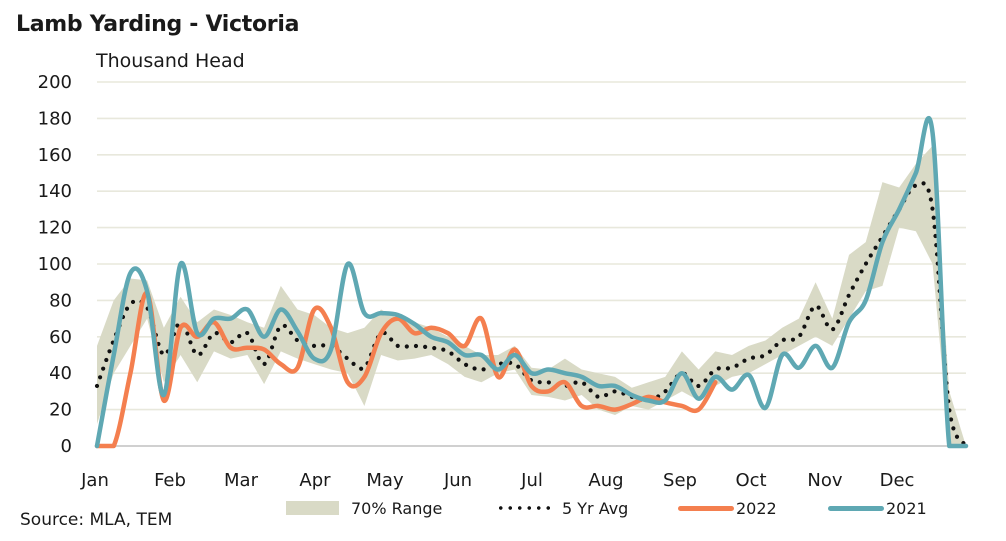 The height and width of the screenshot is (541, 1006). Describe the element at coordinates (66, 446) in the screenshot. I see `y-tick-label: 0` at that location.